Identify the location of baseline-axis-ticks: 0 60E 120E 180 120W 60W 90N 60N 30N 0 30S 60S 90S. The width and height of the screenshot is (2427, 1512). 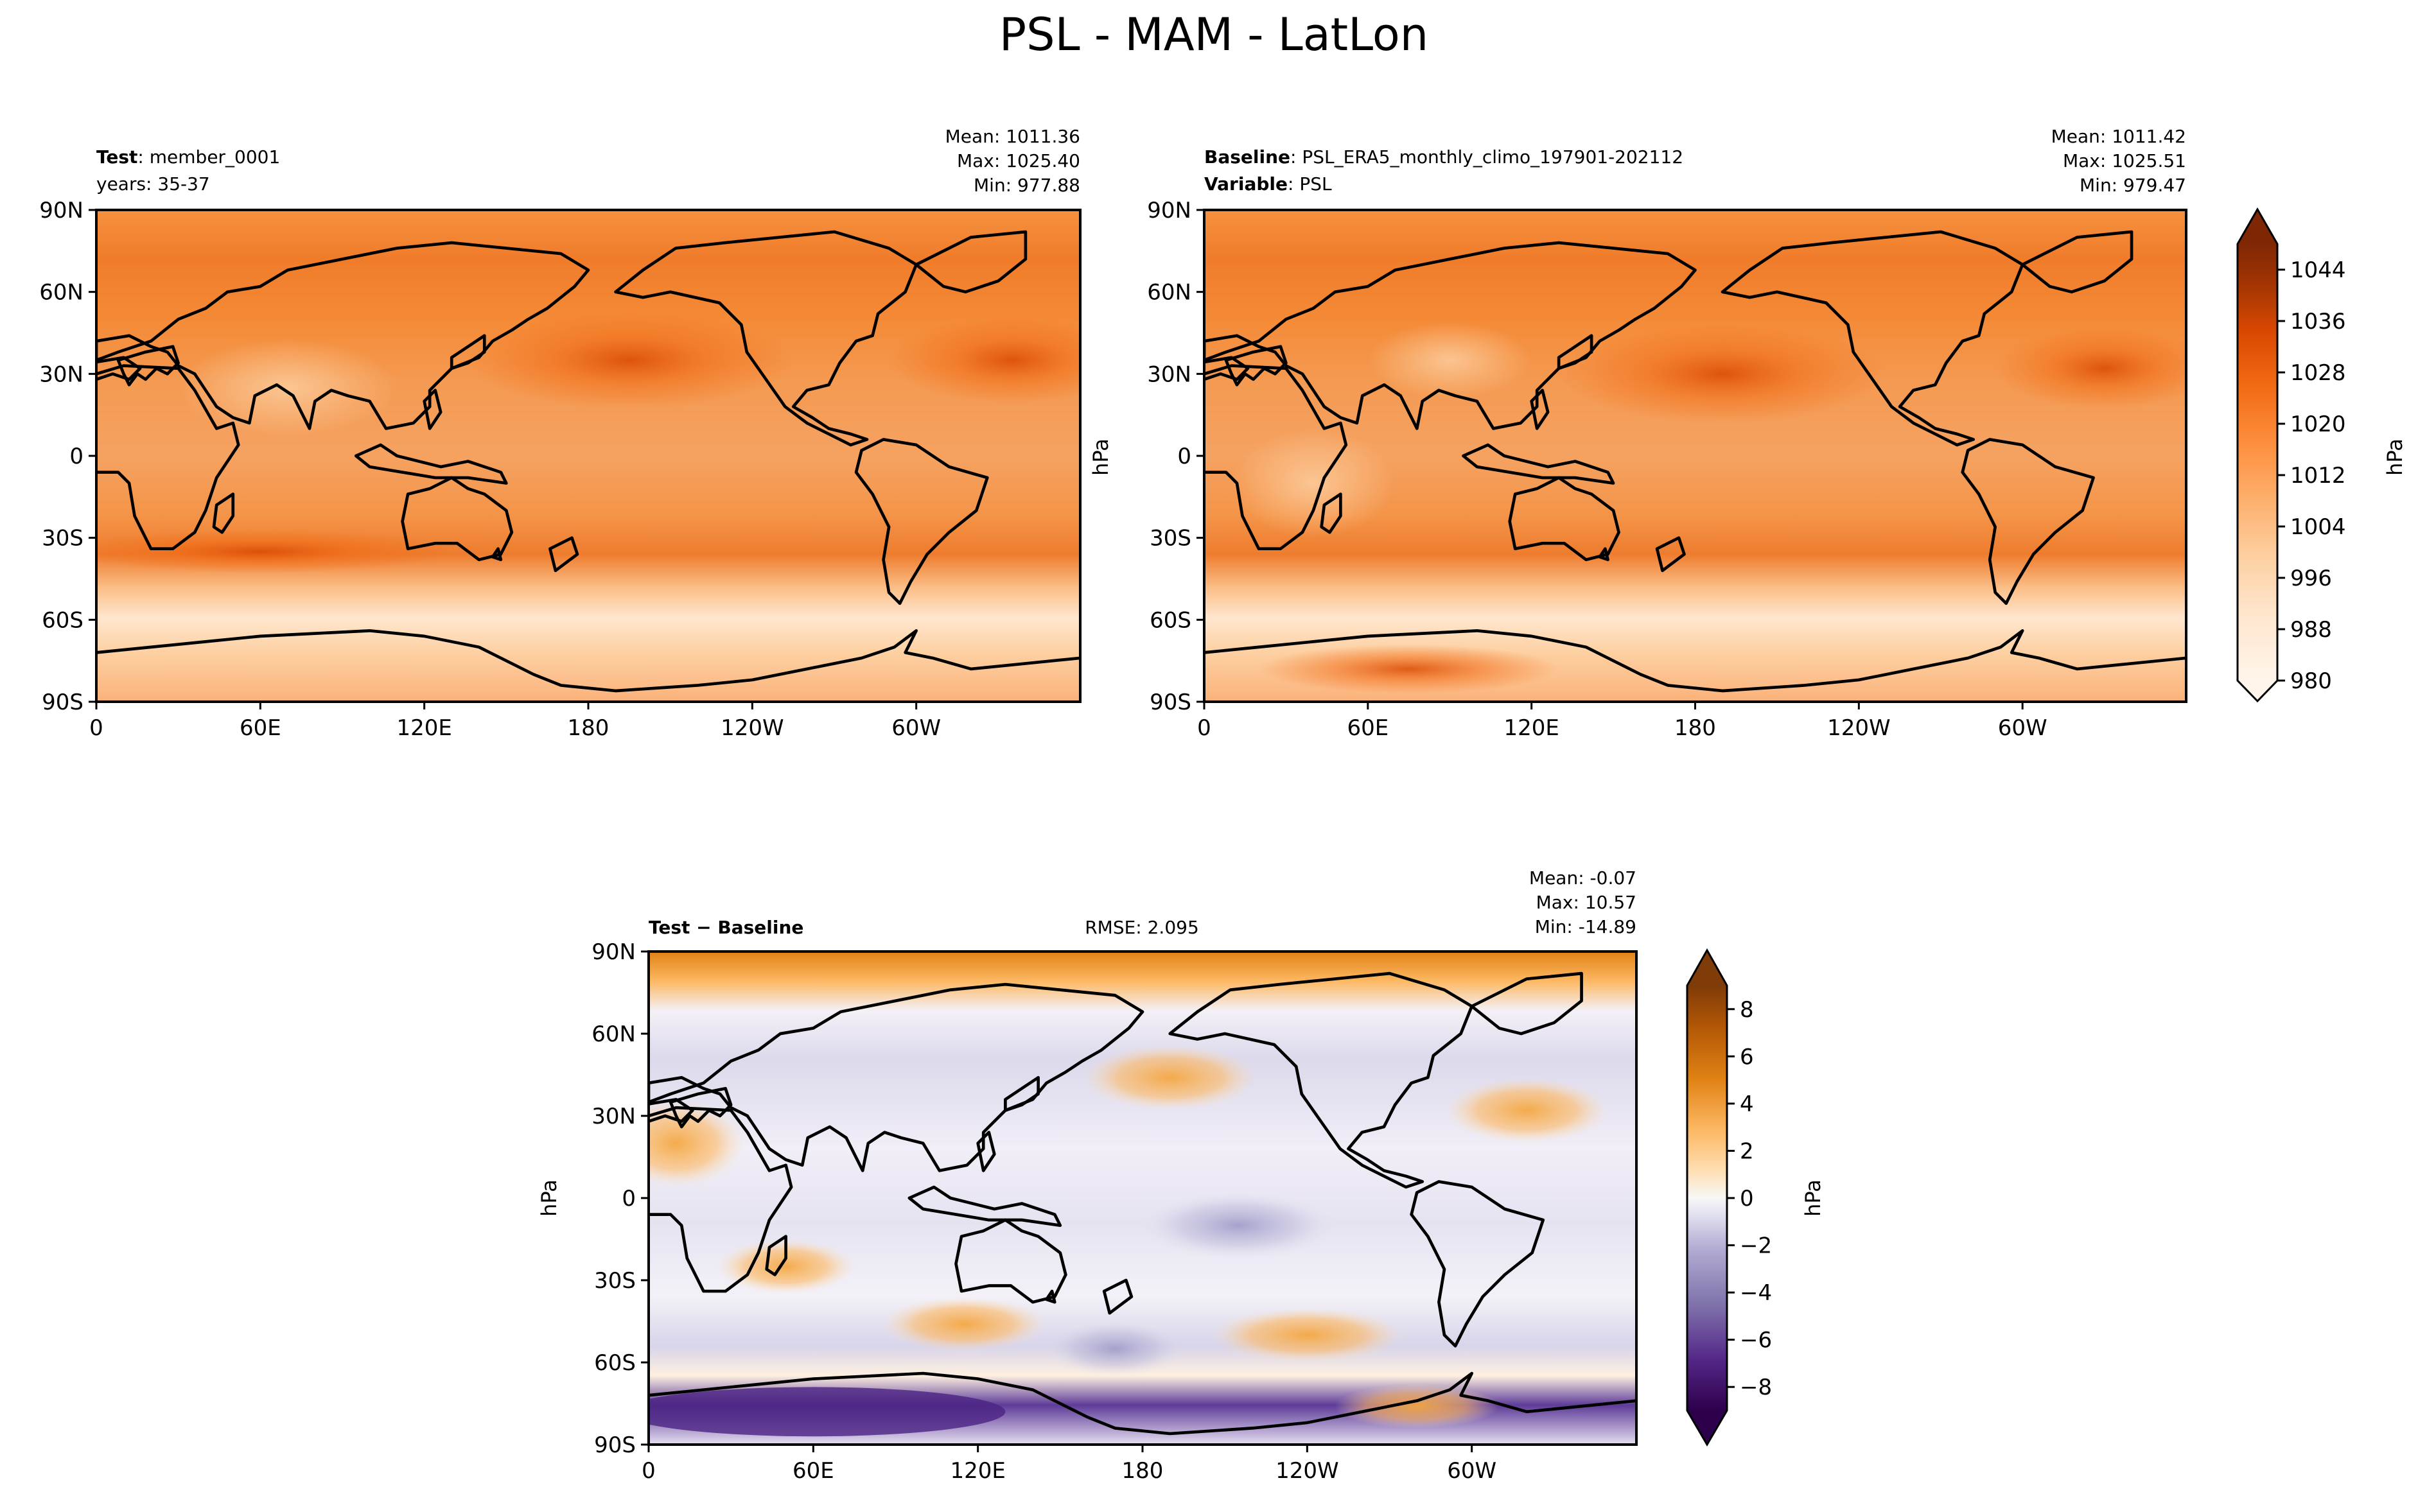
(1597, 469).